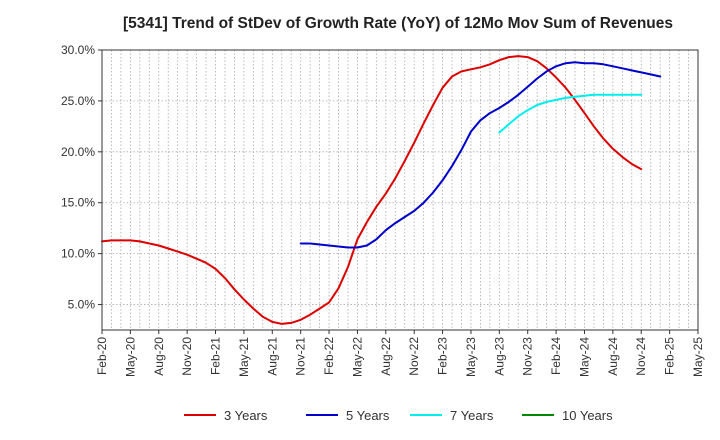 This screenshot has height=440, width=720. Describe the element at coordinates (81, 177) in the screenshot. I see `y-axis-ticks: 5.0% 10.0% 15.0% 20.0% 25.0% 30.0%` at that location.